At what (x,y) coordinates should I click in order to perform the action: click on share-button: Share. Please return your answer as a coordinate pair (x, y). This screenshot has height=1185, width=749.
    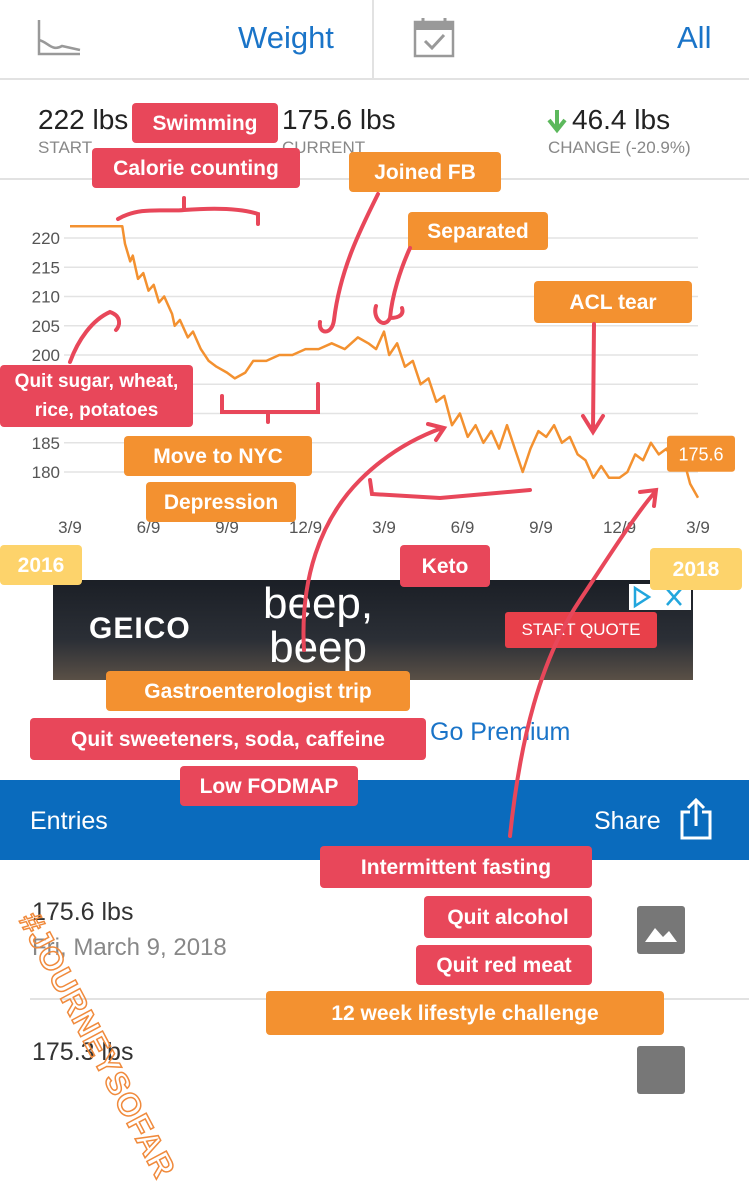
    Looking at the image, I should click on (627, 821).